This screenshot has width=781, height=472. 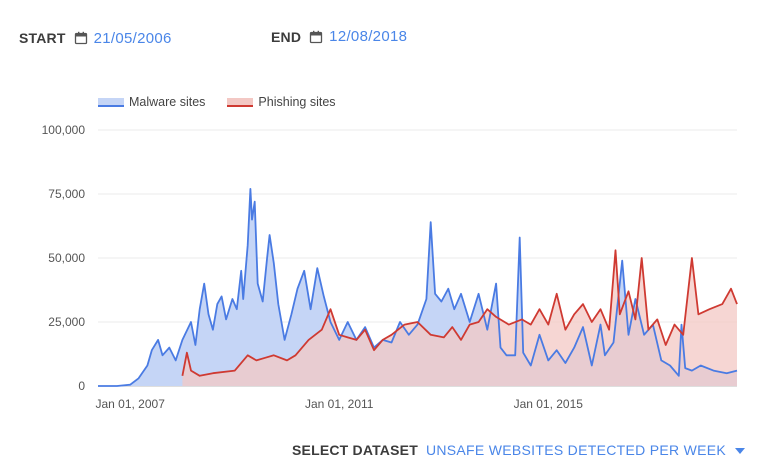 I want to click on y-tick-label: 100,000, so click(x=64, y=130).